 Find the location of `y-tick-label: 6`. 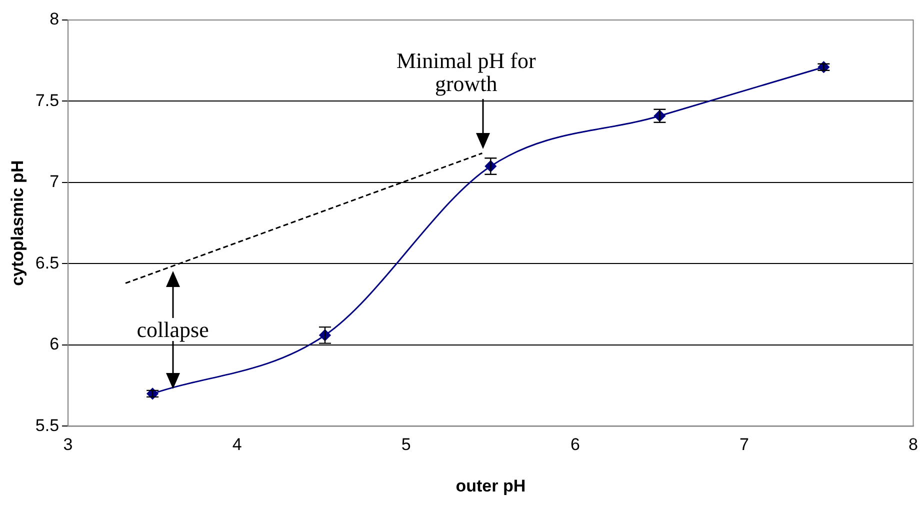

y-tick-label: 6 is located at coordinates (55, 344).